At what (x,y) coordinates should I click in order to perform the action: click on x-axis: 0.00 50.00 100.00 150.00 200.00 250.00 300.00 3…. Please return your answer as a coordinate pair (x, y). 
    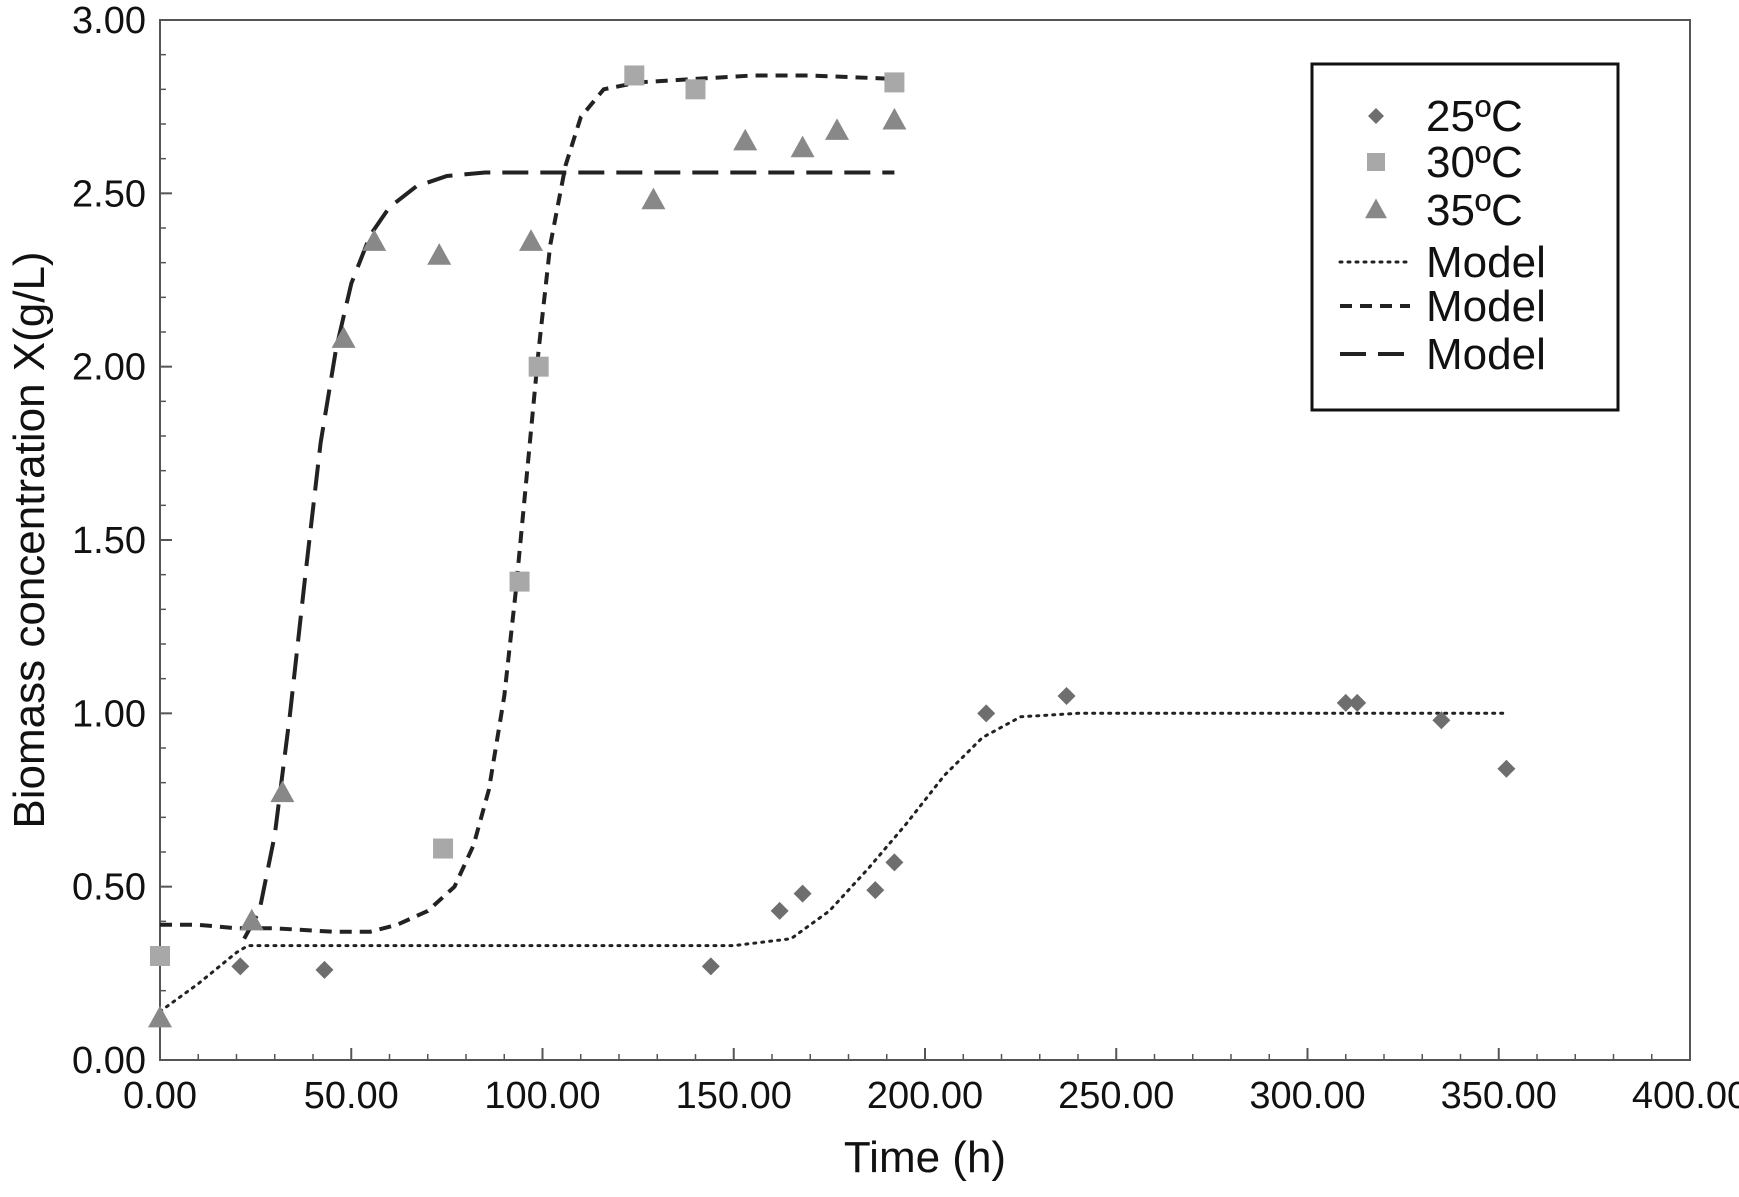
    Looking at the image, I should click on (931, 1082).